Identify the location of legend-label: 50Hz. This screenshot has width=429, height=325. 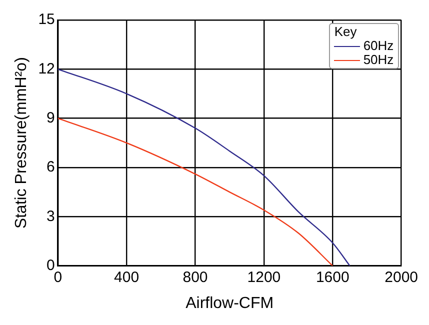
(378, 59).